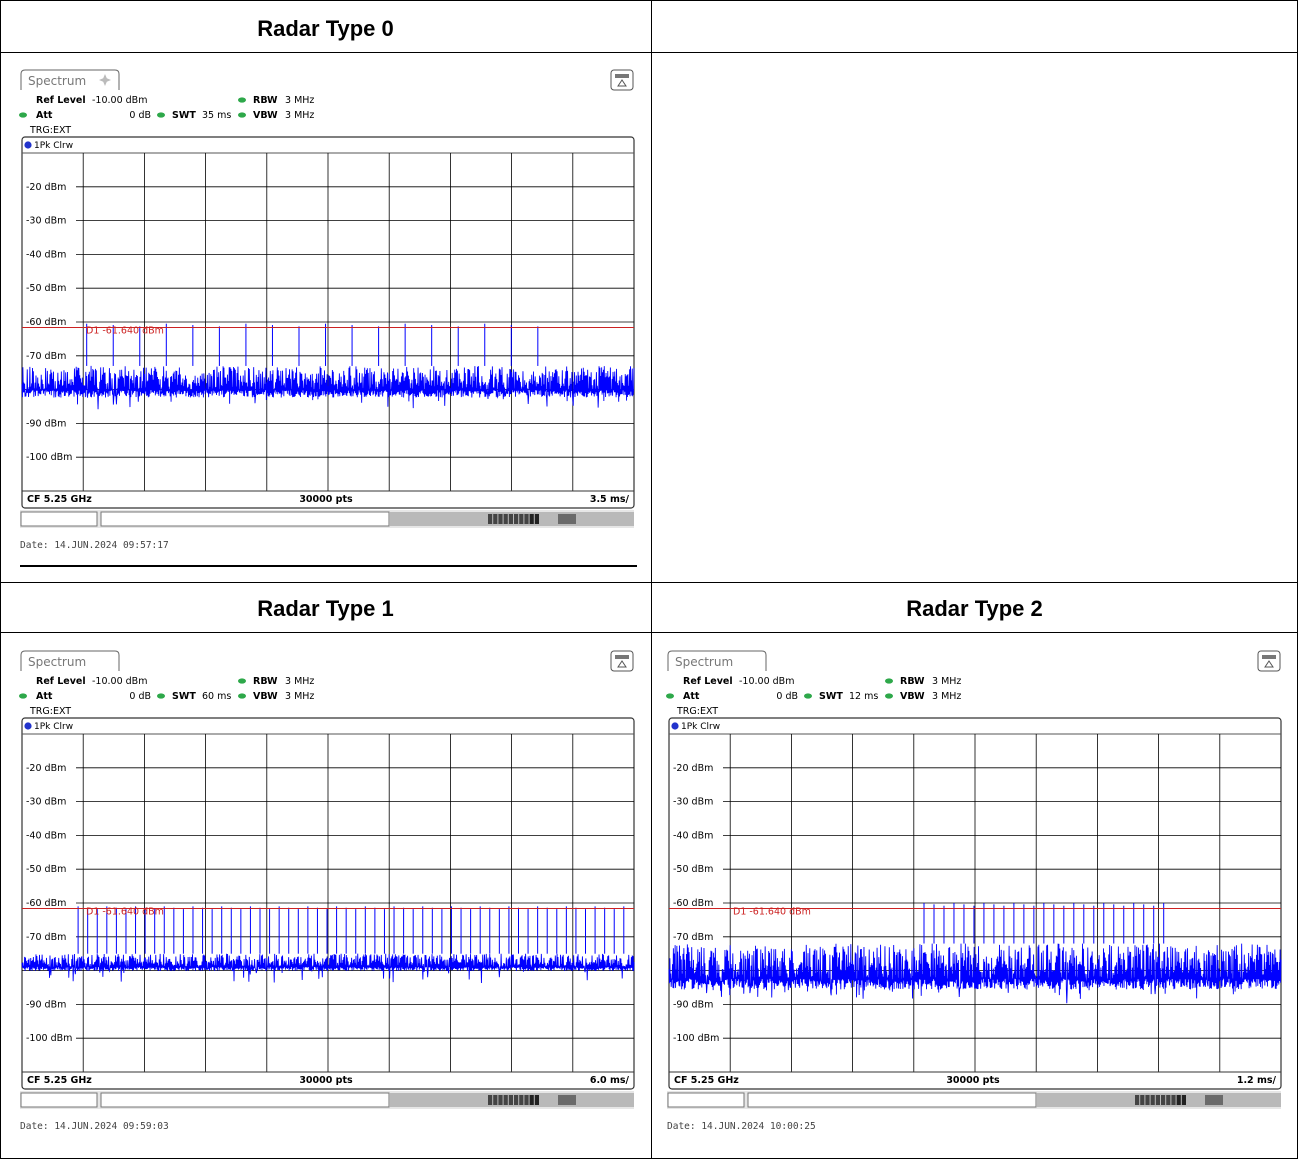 The height and width of the screenshot is (1159, 1298). What do you see at coordinates (946, 681) in the screenshot?
I see `rbw-value: 3 MHz` at bounding box center [946, 681].